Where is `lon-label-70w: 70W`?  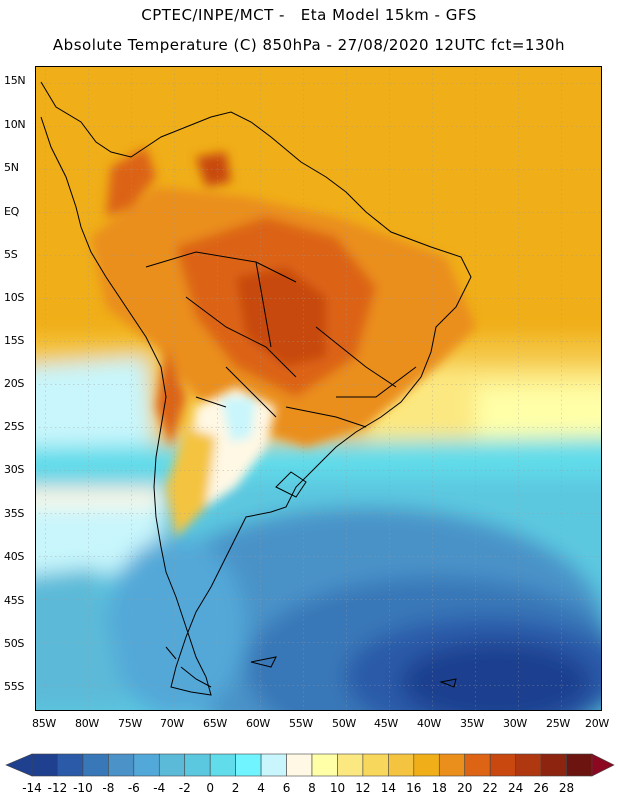
lon-label-70w: 70W is located at coordinates (172, 723).